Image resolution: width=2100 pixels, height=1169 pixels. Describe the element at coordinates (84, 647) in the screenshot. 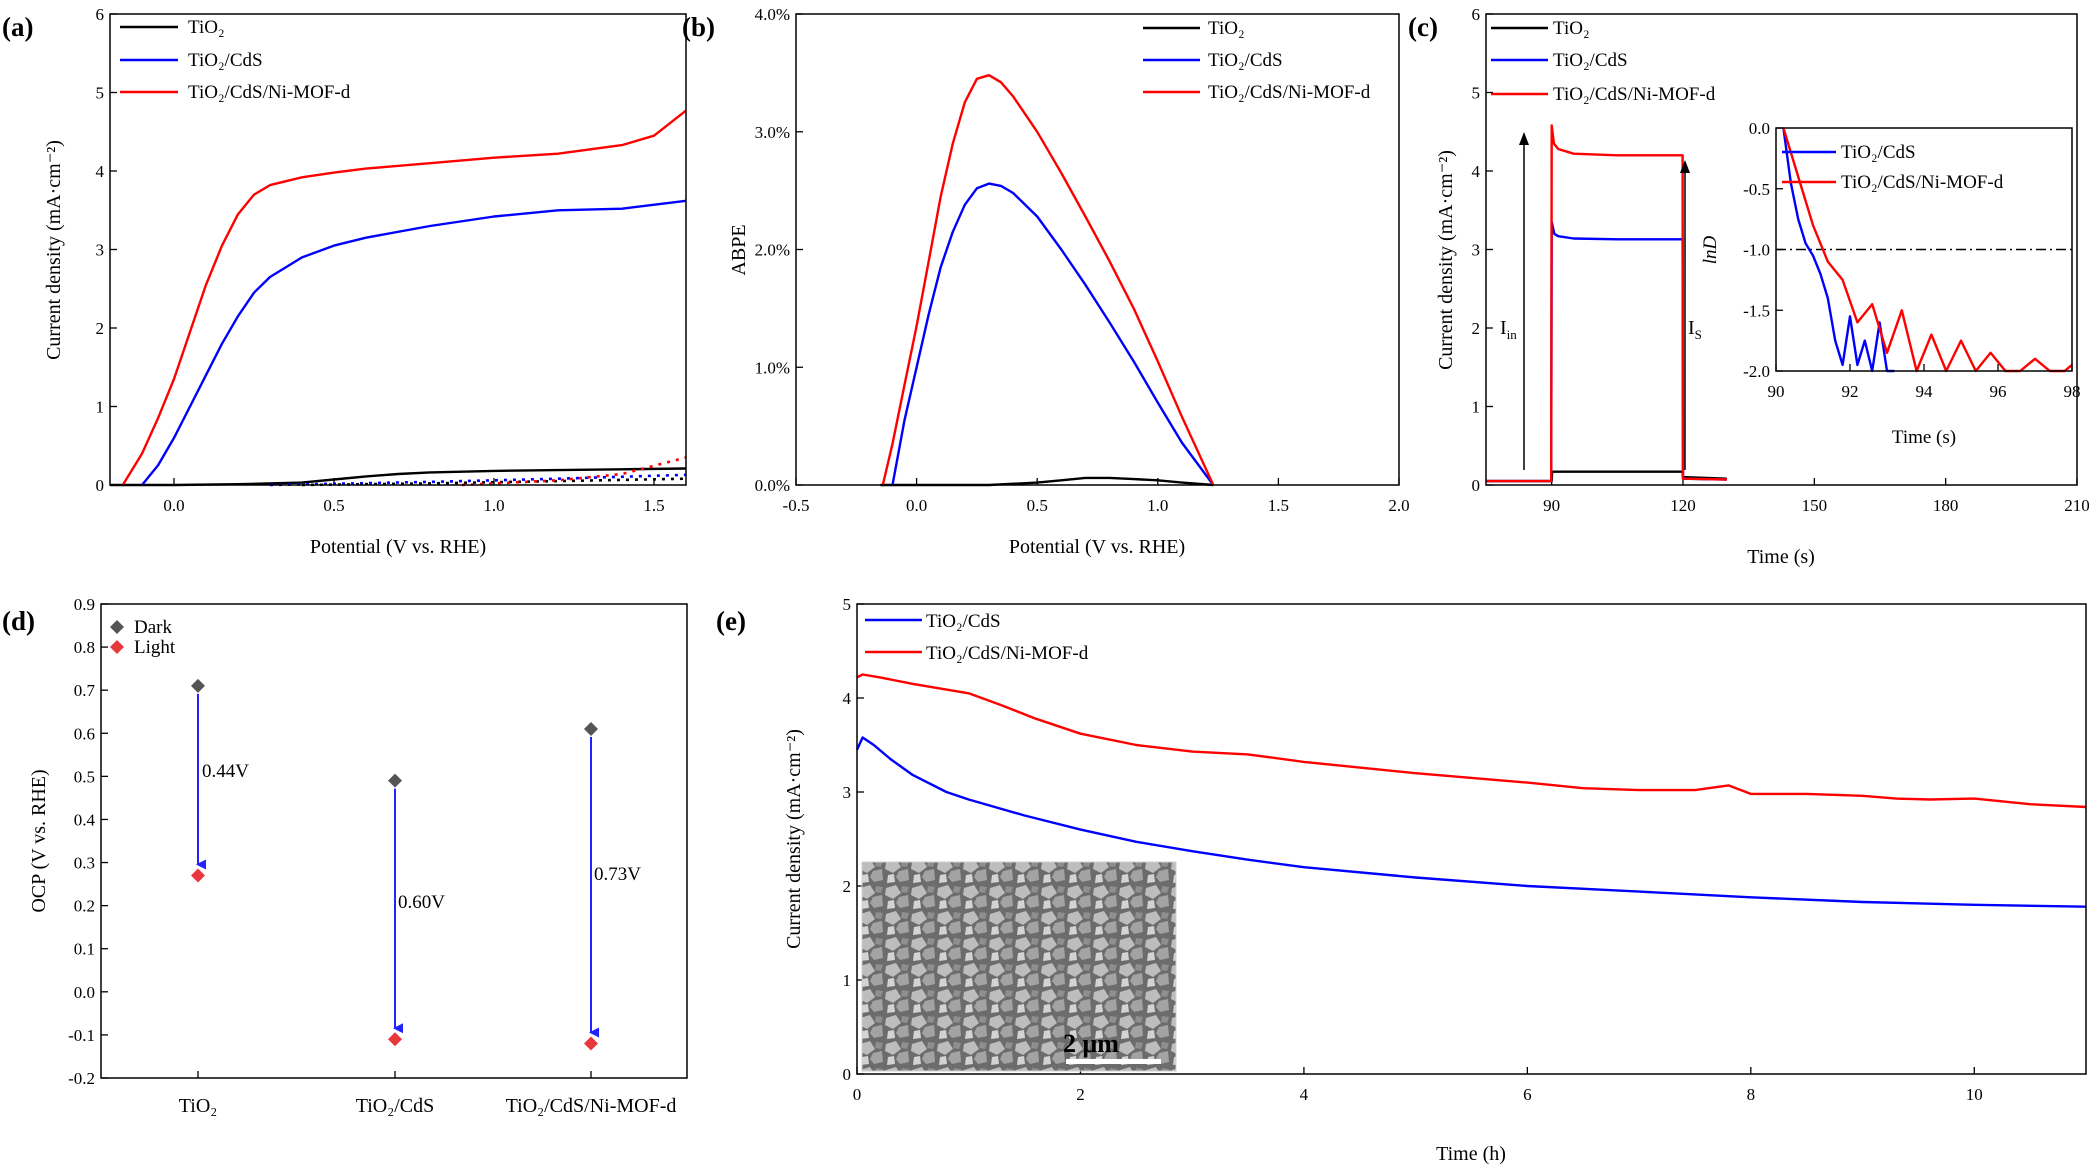

I see `y-tick-label: 0.8` at that location.